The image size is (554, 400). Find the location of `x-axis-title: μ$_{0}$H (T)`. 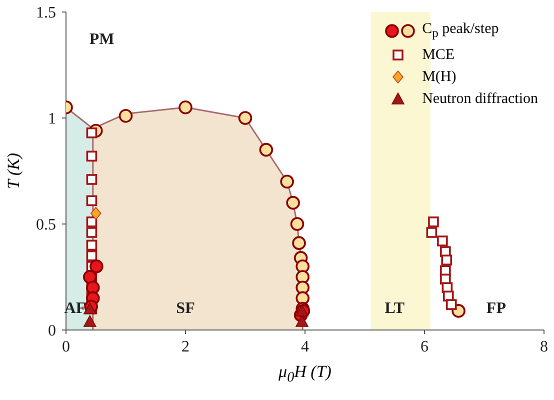

x-axis-title: μ$_{0}$H (T) is located at coordinates (305, 374).